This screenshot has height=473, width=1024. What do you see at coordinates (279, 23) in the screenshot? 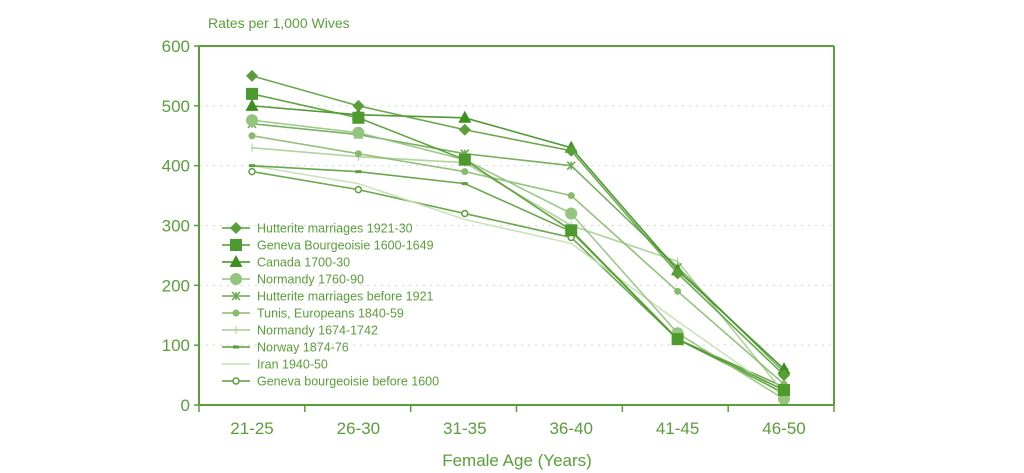
I see `y-axis-label: Rates per 1,000 Wives` at bounding box center [279, 23].